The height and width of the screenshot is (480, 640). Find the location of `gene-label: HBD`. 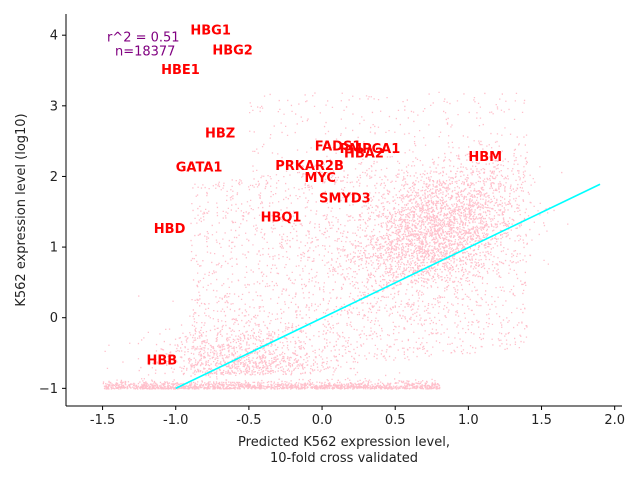

gene-label: HBD is located at coordinates (170, 229).